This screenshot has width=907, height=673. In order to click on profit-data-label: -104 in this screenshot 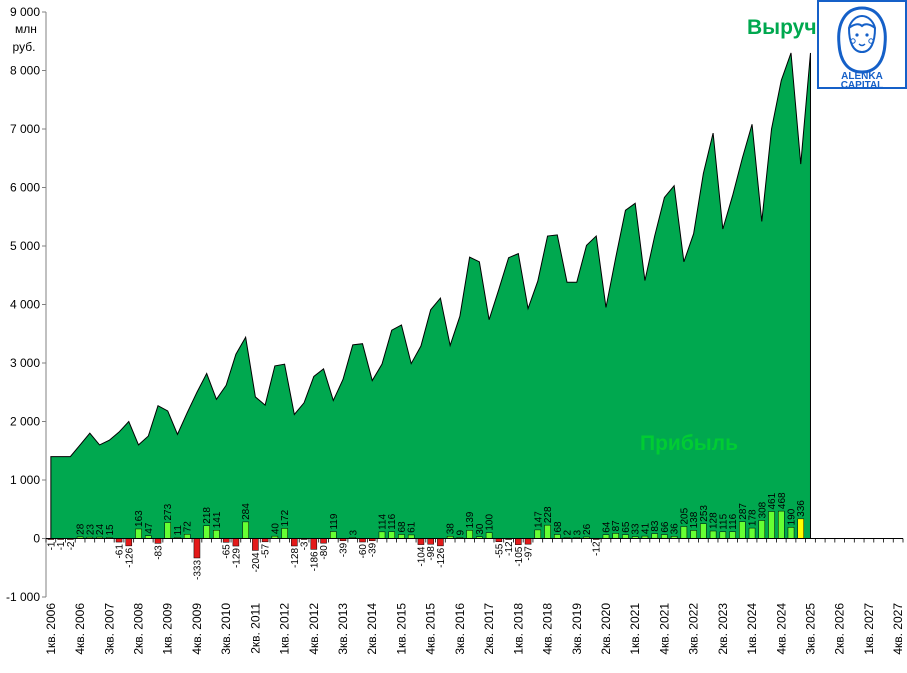, I will do `click(421, 556)`.